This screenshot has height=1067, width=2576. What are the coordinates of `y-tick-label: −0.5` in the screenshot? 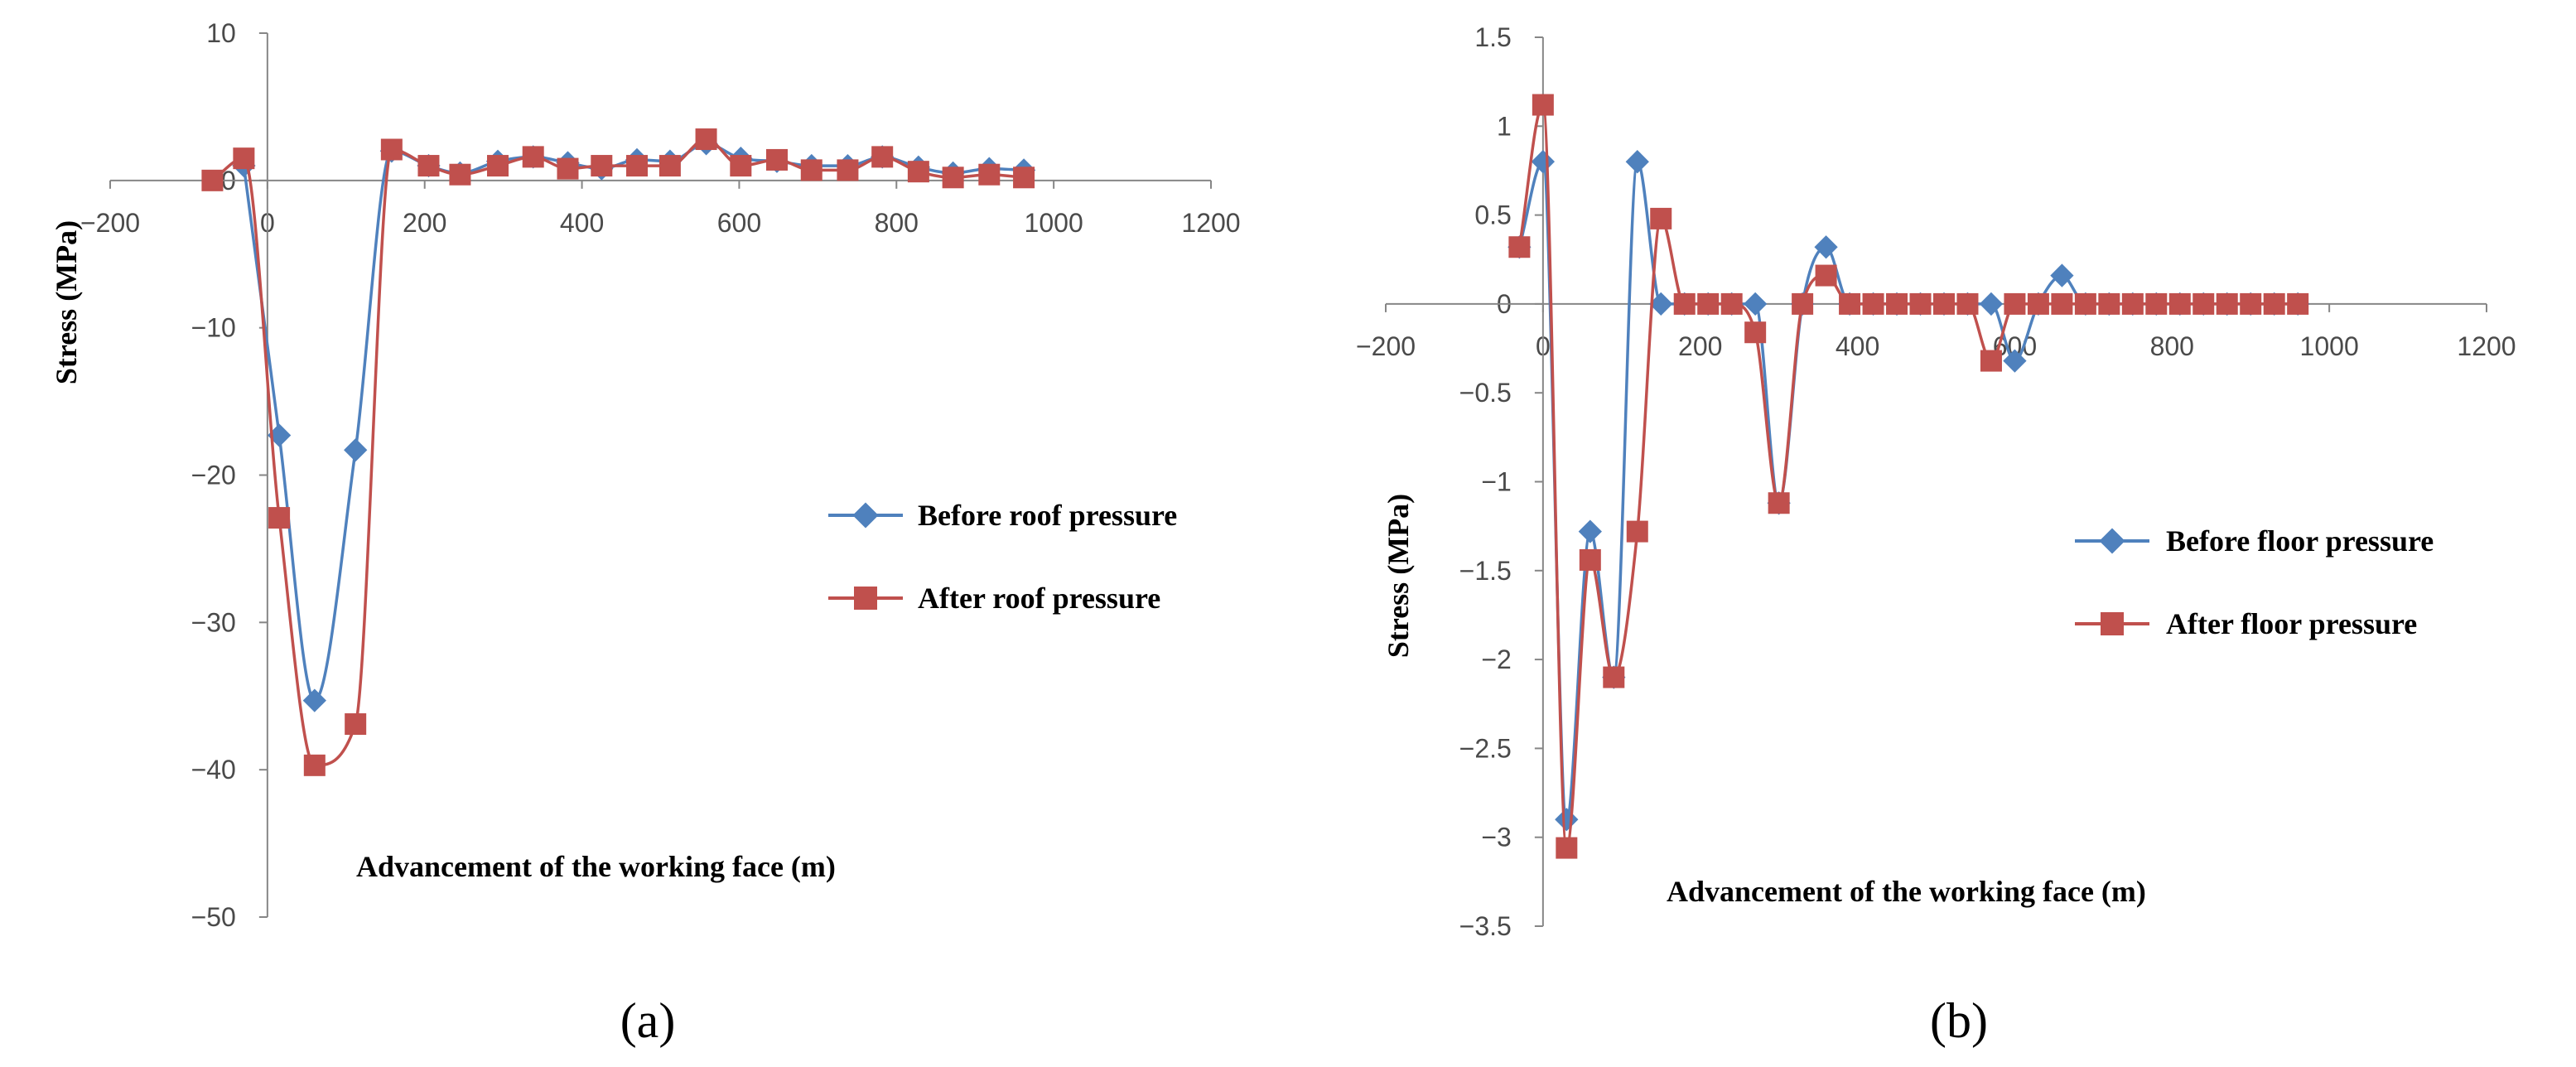 It's located at (1485, 393).